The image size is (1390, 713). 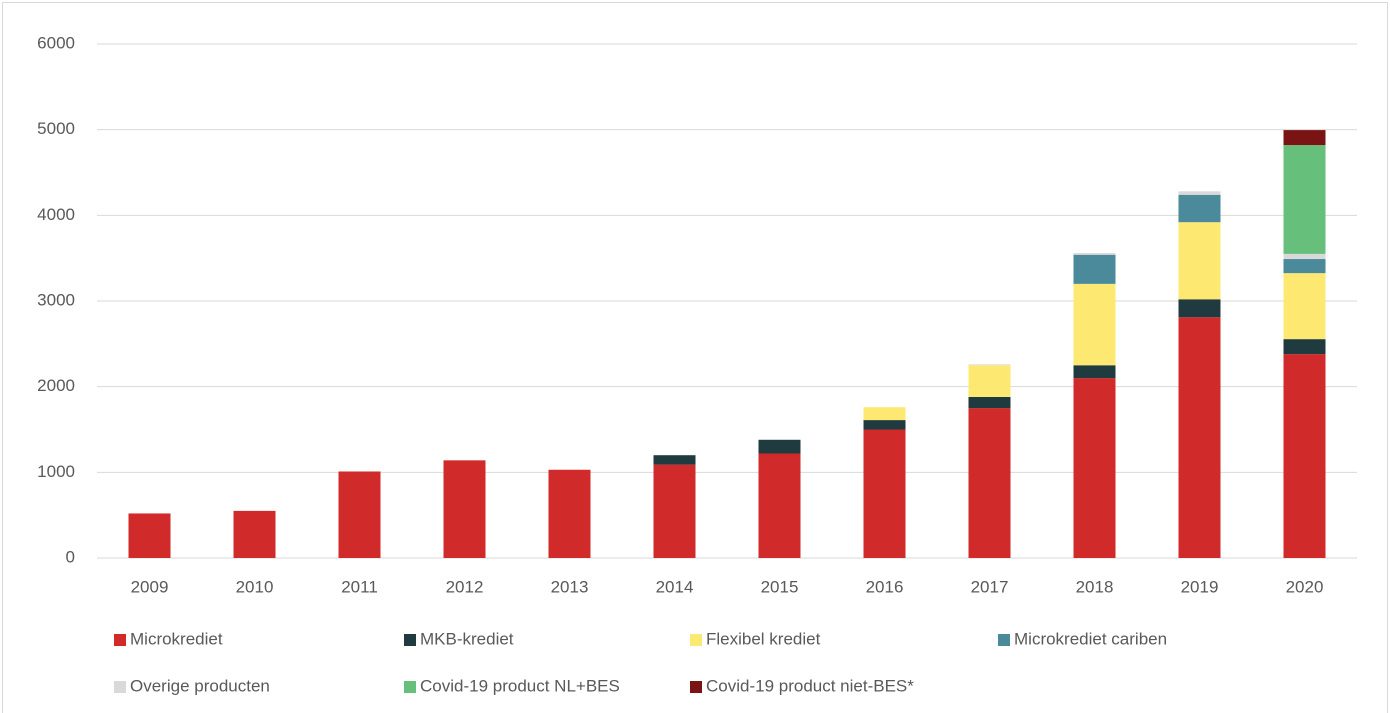 What do you see at coordinates (570, 586) in the screenshot?
I see `x-tick-label: 2013` at bounding box center [570, 586].